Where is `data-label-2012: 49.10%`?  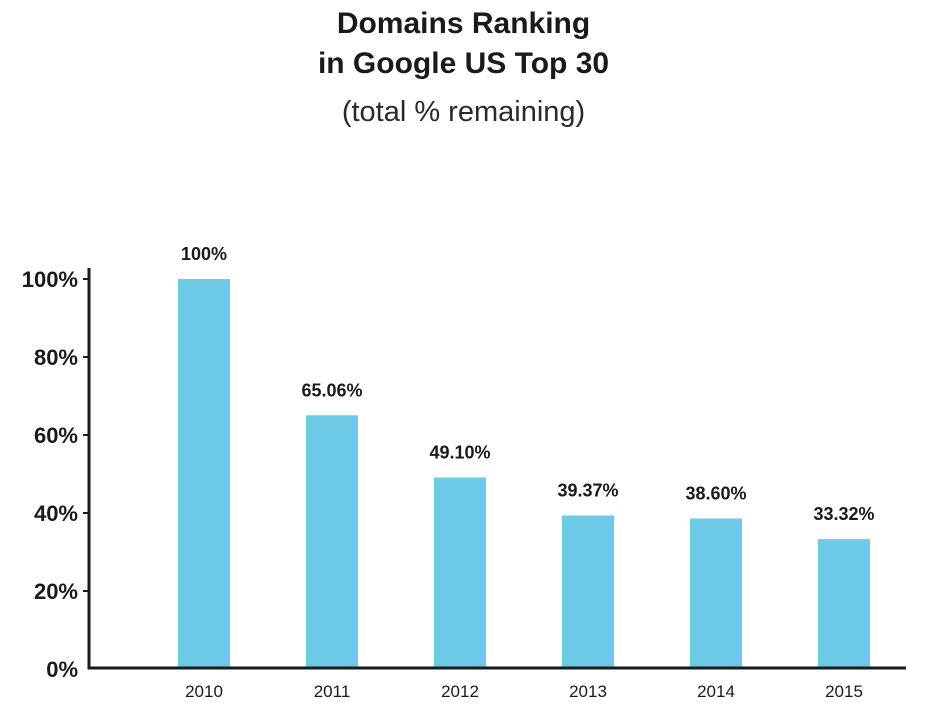
data-label-2012: 49.10% is located at coordinates (459, 453).